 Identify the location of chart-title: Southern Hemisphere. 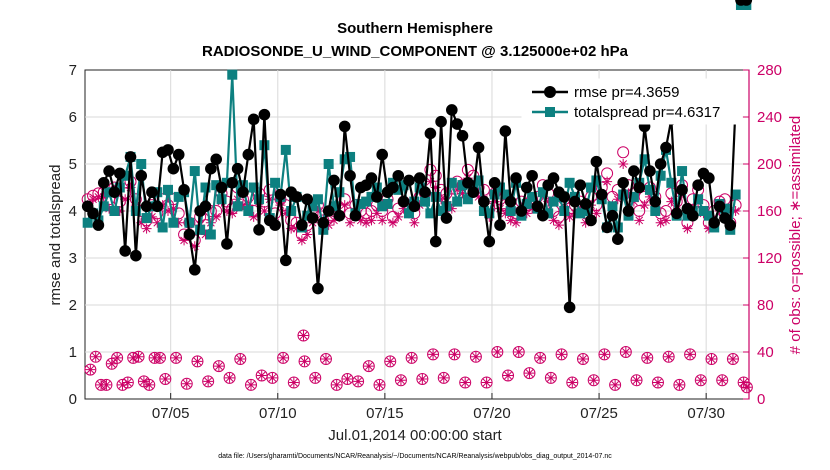
(415, 28).